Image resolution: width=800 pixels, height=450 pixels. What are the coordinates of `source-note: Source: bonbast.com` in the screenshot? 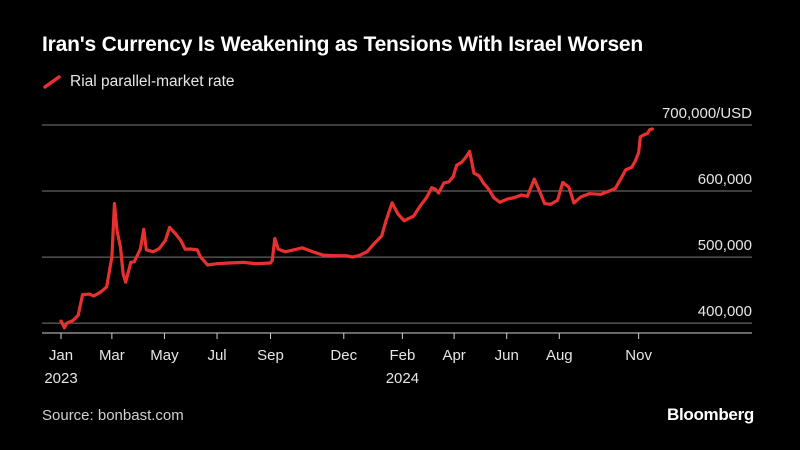 It's located at (113, 415).